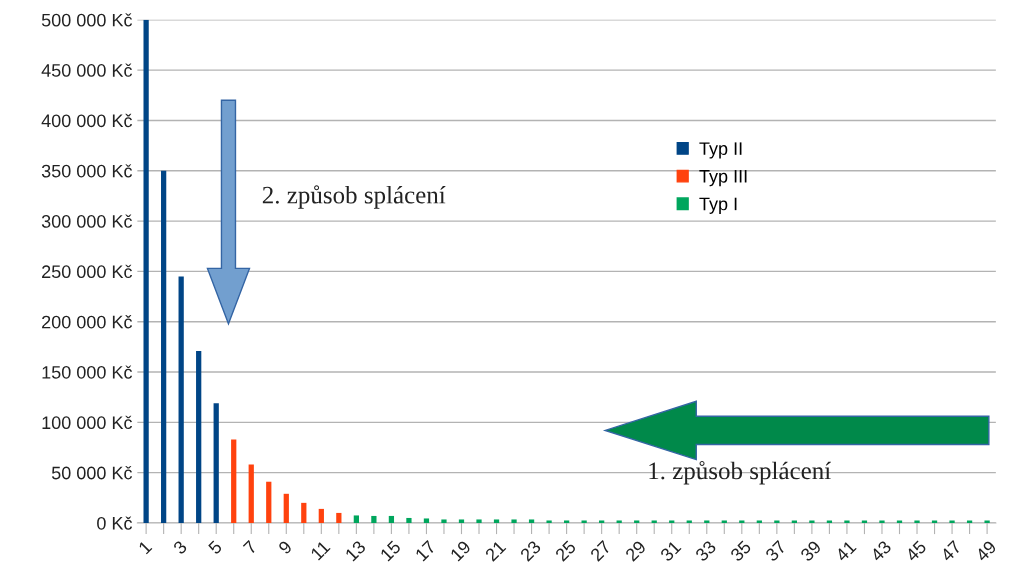 The image size is (1010, 566). What do you see at coordinates (775, 551) in the screenshot?
I see `x-tick-label: 37` at bounding box center [775, 551].